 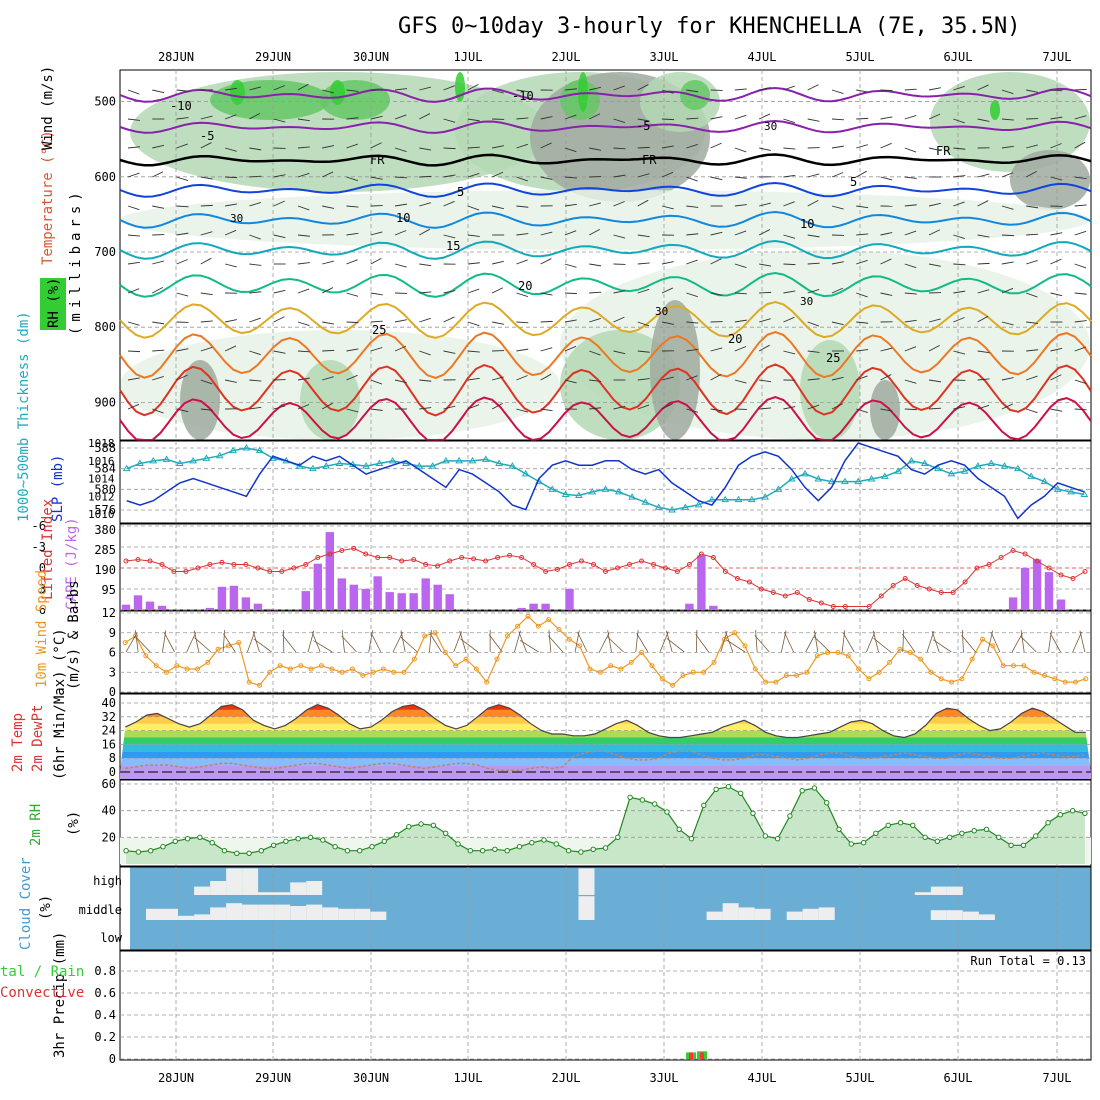 What do you see at coordinates (605, 1005) in the screenshot?
I see `precip-frame` at bounding box center [605, 1005].